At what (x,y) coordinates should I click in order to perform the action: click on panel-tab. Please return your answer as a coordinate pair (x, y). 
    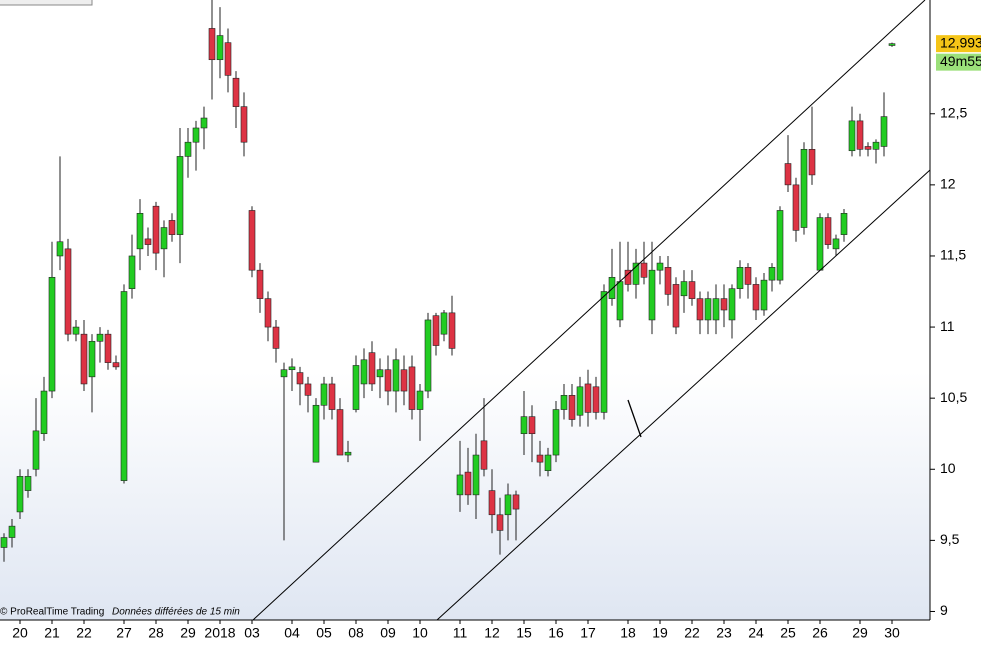
    Looking at the image, I should click on (46, 3).